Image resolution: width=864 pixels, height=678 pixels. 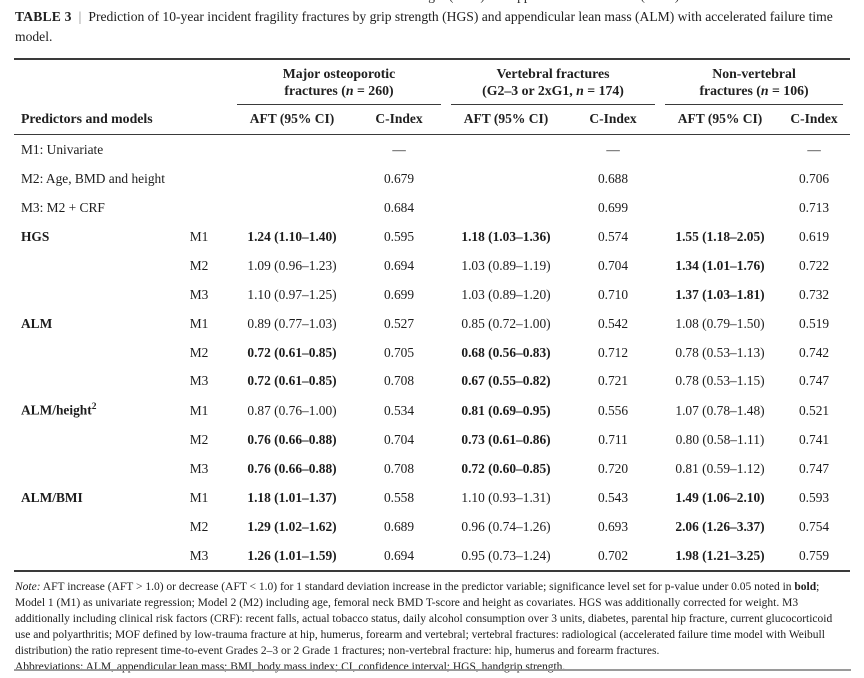 I want to click on cindex-value-cell: 0.519, so click(x=814, y=323).